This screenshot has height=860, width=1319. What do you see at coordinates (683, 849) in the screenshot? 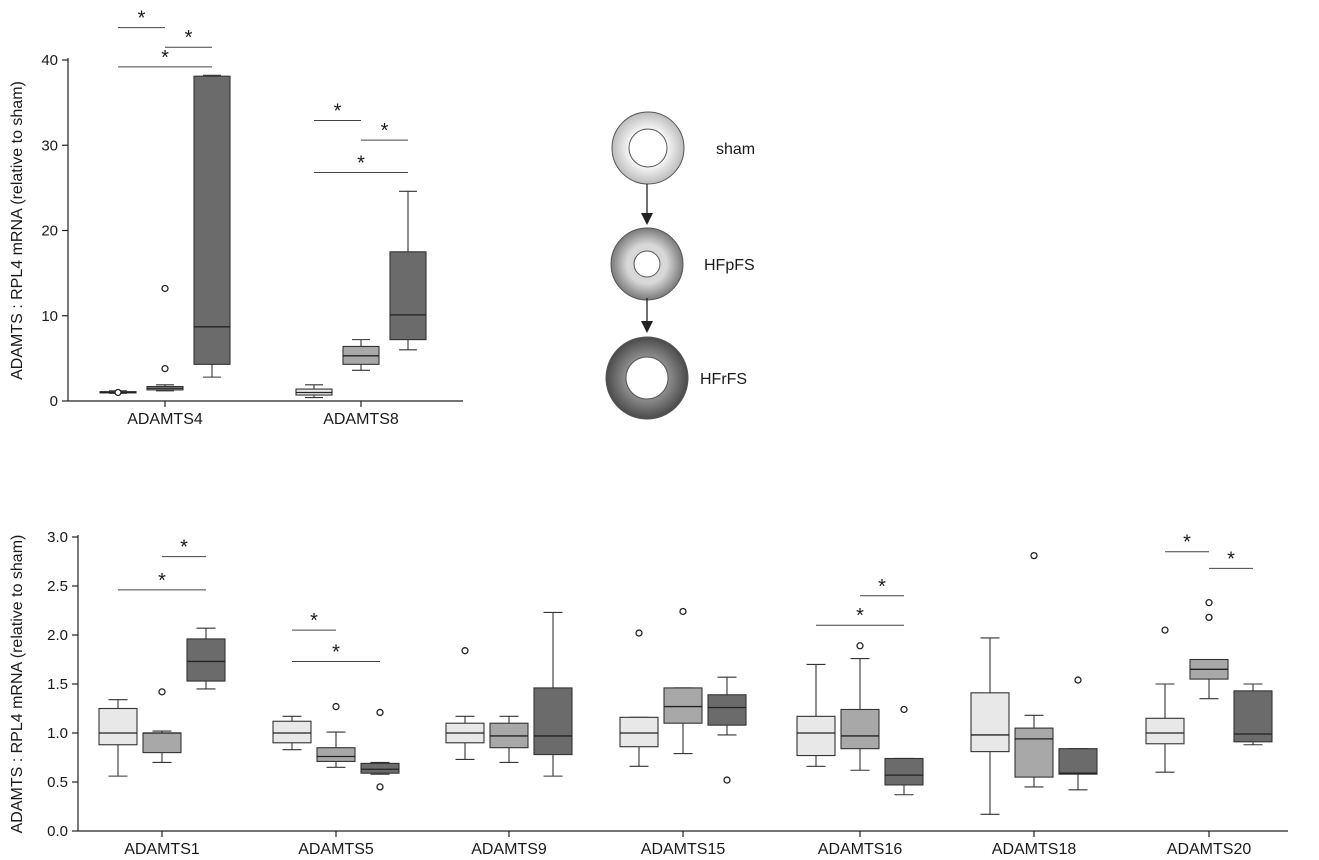
I see `category-label: ADAMTS15` at bounding box center [683, 849].